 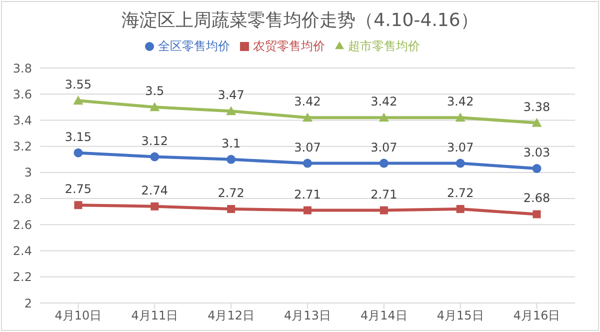 What do you see at coordinates (536, 198) in the screenshot?
I see `data-label: 2.68` at bounding box center [536, 198].